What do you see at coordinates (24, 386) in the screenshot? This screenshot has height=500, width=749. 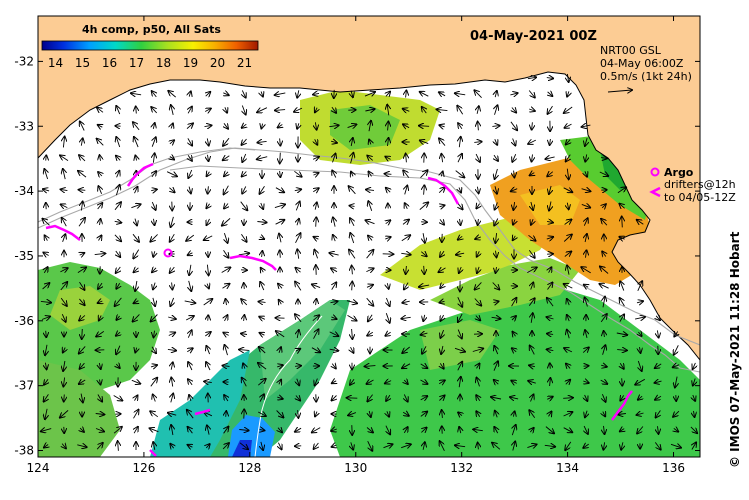 I see `y-tick-label: -37` at bounding box center [24, 386].